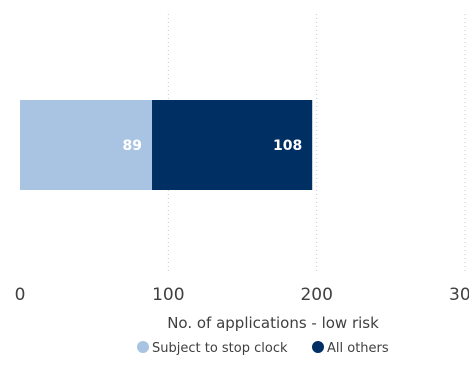  Describe the element at coordinates (20, 295) in the screenshot. I see `x-tick-label-0: 0` at that location.